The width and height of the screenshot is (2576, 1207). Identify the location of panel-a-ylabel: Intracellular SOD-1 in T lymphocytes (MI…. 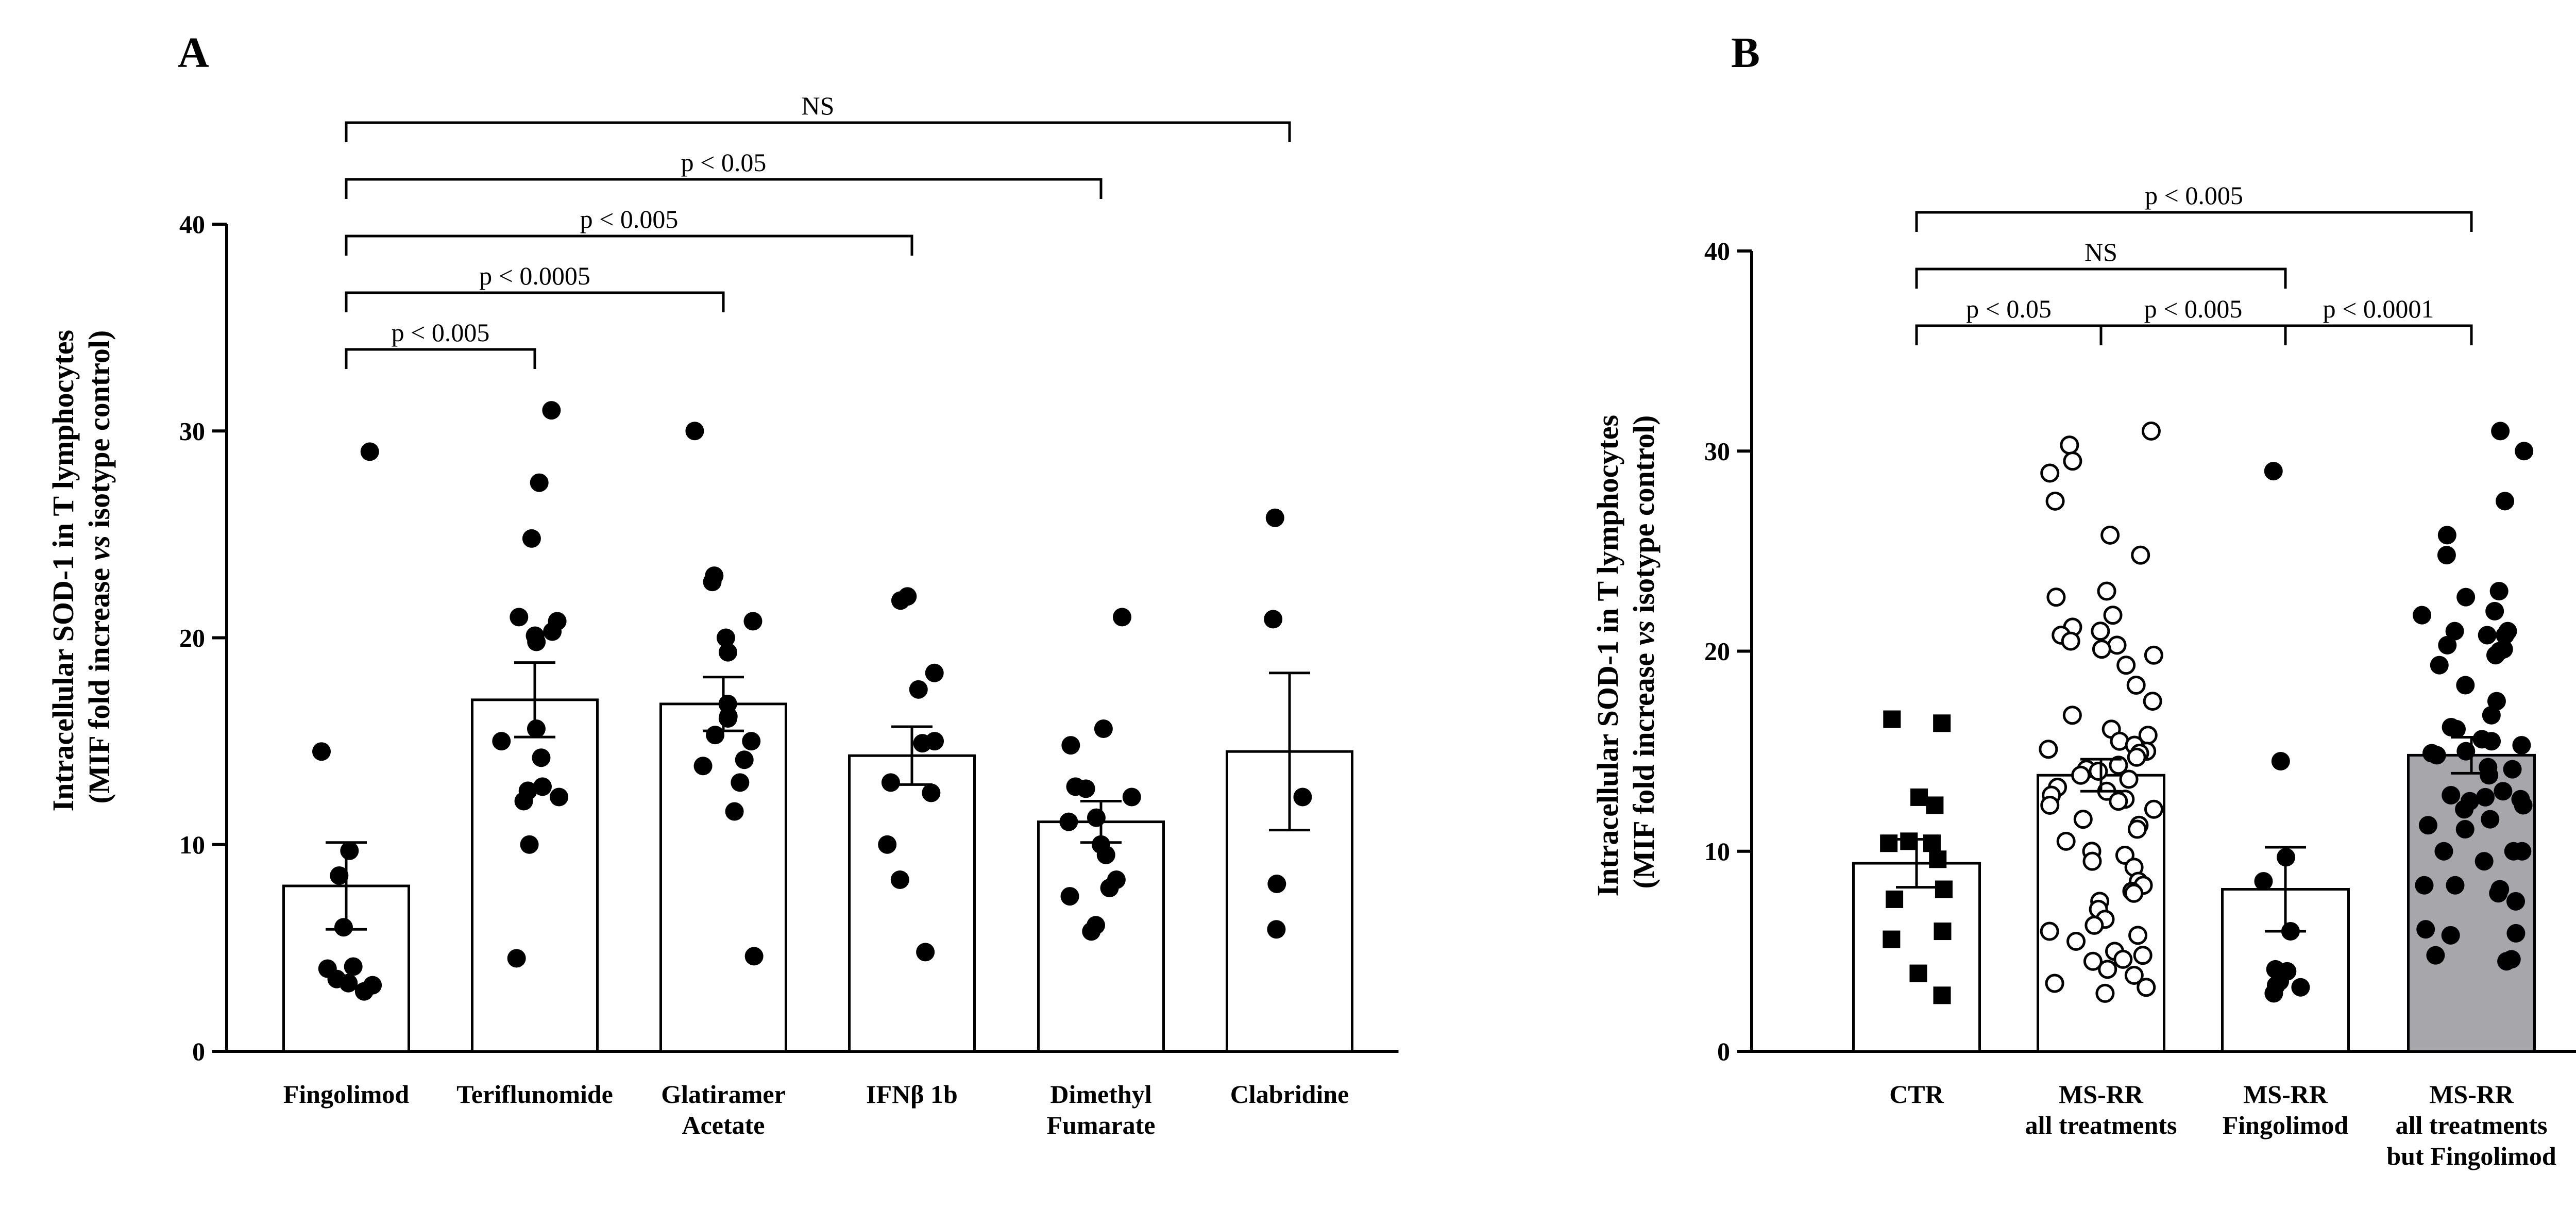
(81, 566).